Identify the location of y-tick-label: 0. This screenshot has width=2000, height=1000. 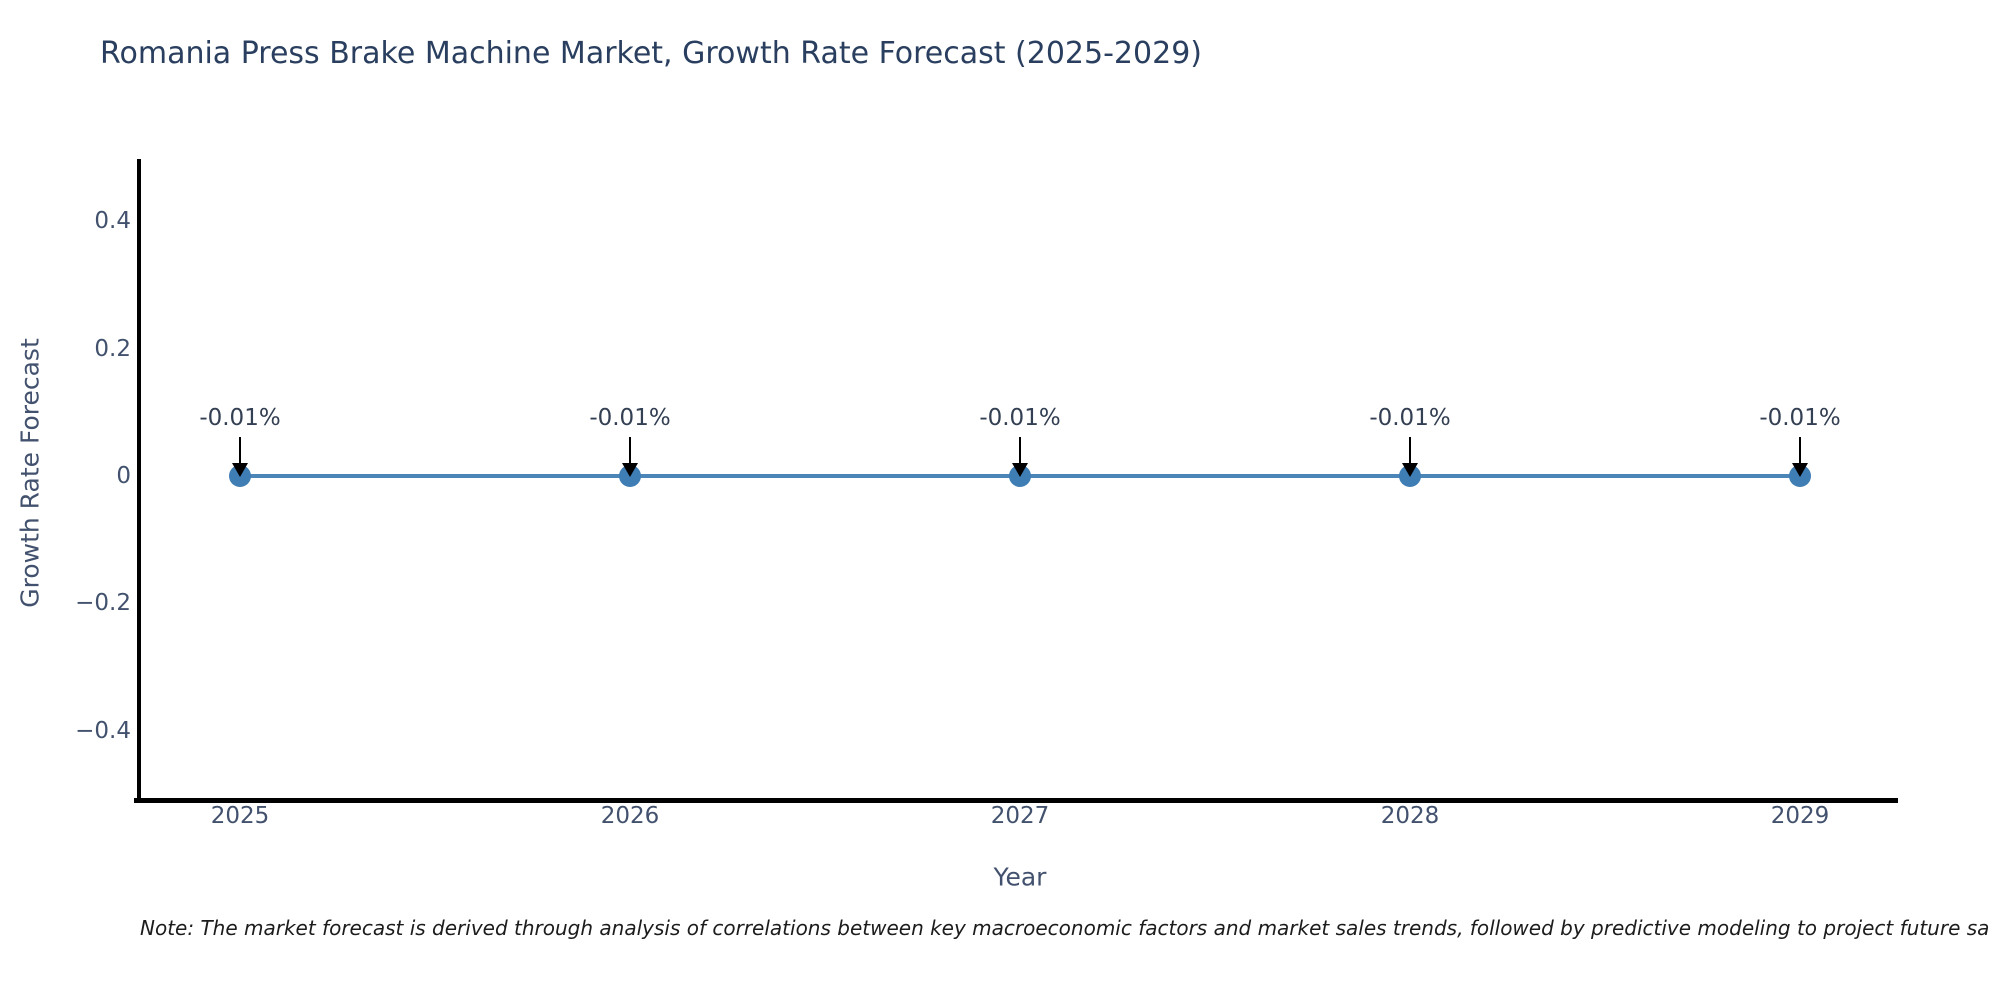
(123, 476).